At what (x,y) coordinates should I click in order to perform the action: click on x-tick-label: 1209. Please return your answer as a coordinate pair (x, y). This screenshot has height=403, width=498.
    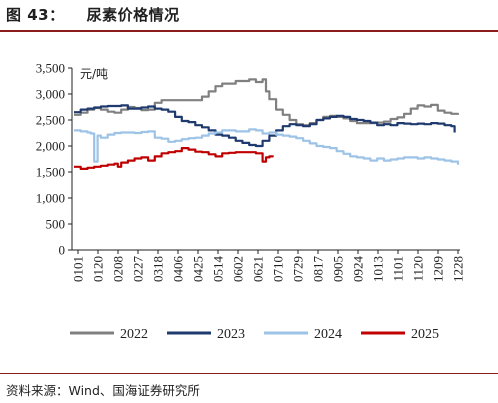
    Looking at the image, I should click on (438, 269).